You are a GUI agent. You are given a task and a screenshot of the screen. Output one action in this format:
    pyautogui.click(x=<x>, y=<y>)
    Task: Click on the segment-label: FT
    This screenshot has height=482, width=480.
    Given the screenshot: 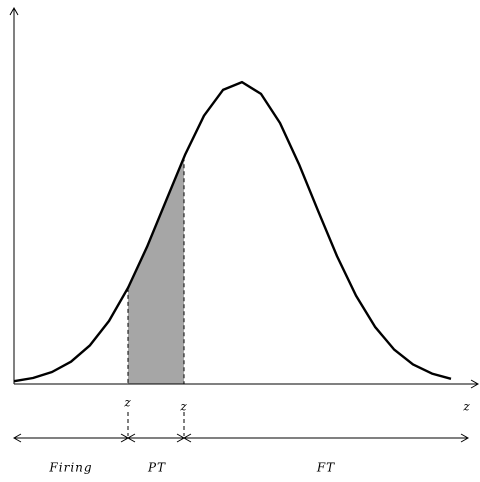 What is the action you would take?
    pyautogui.click(x=325, y=468)
    